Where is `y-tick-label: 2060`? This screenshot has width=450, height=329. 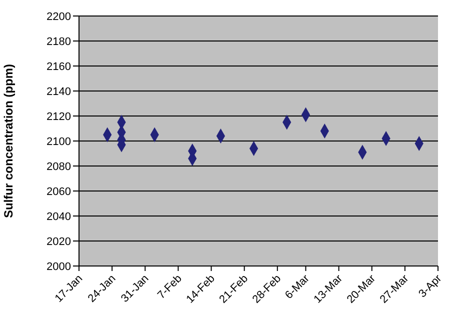
y-tick-label: 2060 is located at coordinates (58, 192).